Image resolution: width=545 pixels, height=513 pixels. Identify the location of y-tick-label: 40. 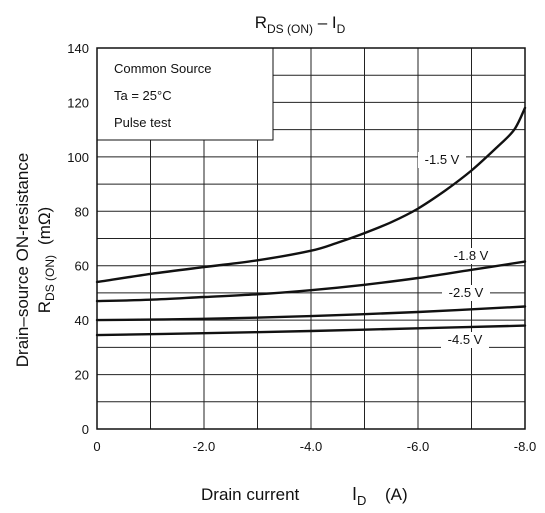
(82, 320).